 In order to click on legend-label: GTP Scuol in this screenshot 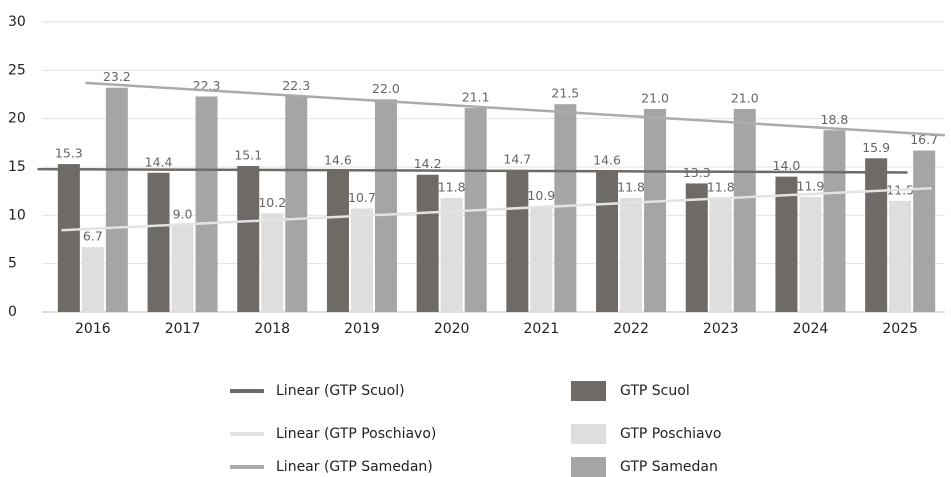, I will do `click(655, 391)`.